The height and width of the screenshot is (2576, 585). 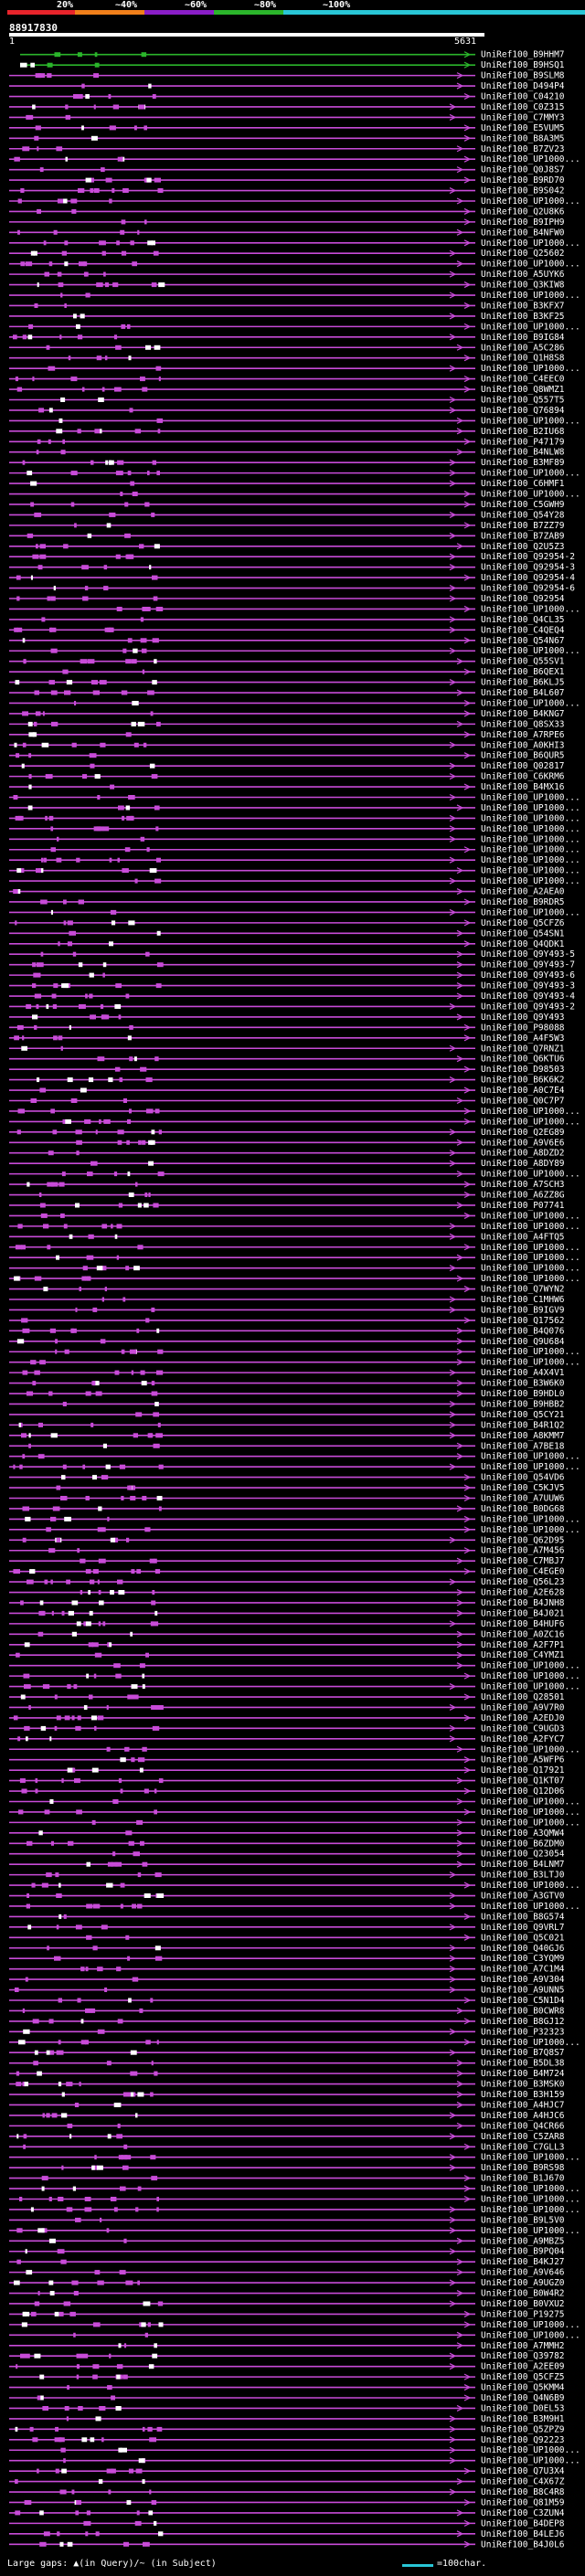 I want to click on hit-label: UniRef100_A5C286, so click(x=523, y=348).